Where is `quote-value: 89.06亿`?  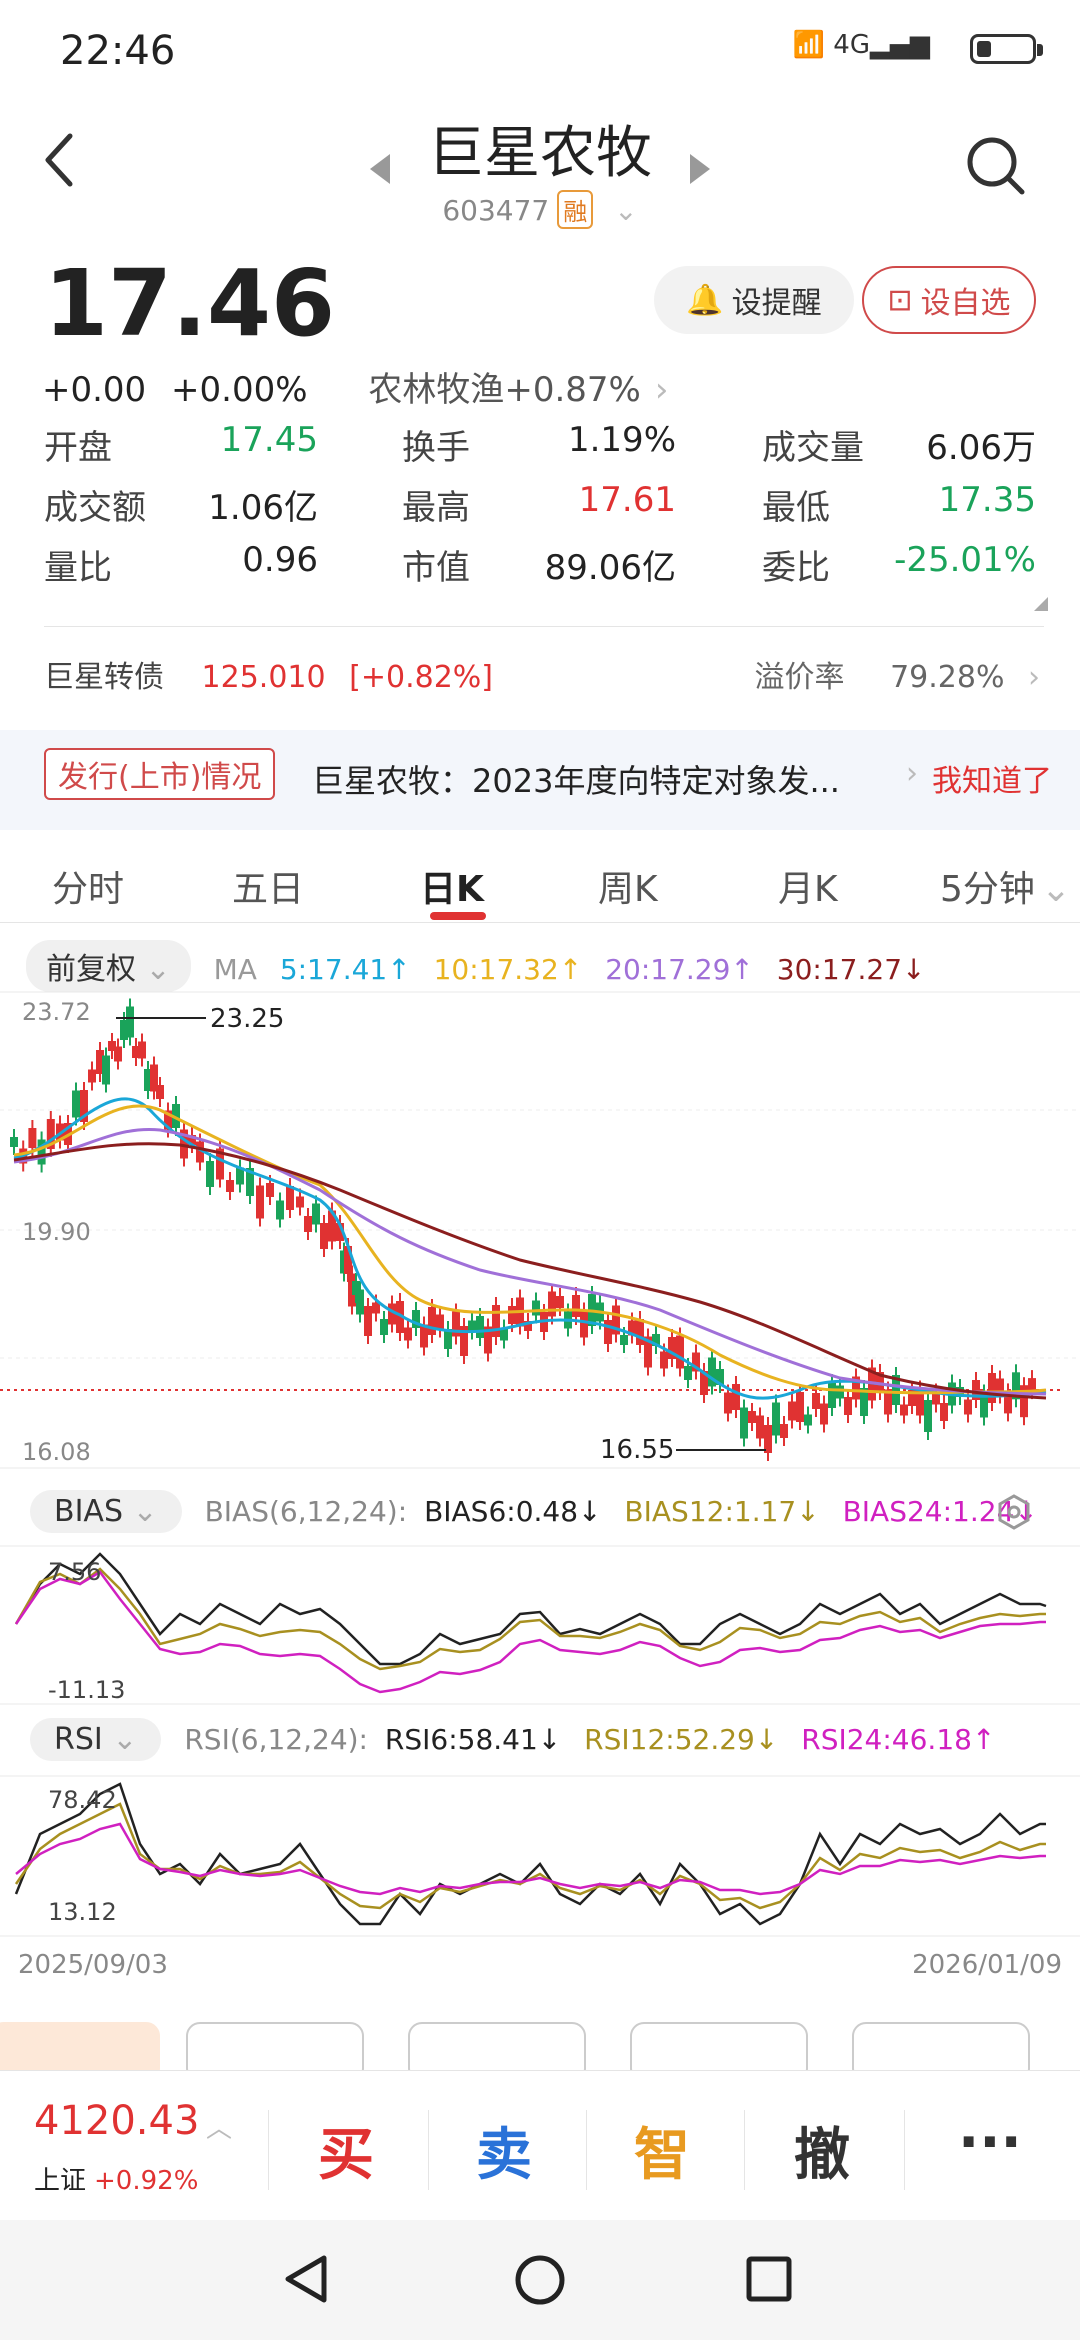 quote-value: 89.06亿 is located at coordinates (610, 568).